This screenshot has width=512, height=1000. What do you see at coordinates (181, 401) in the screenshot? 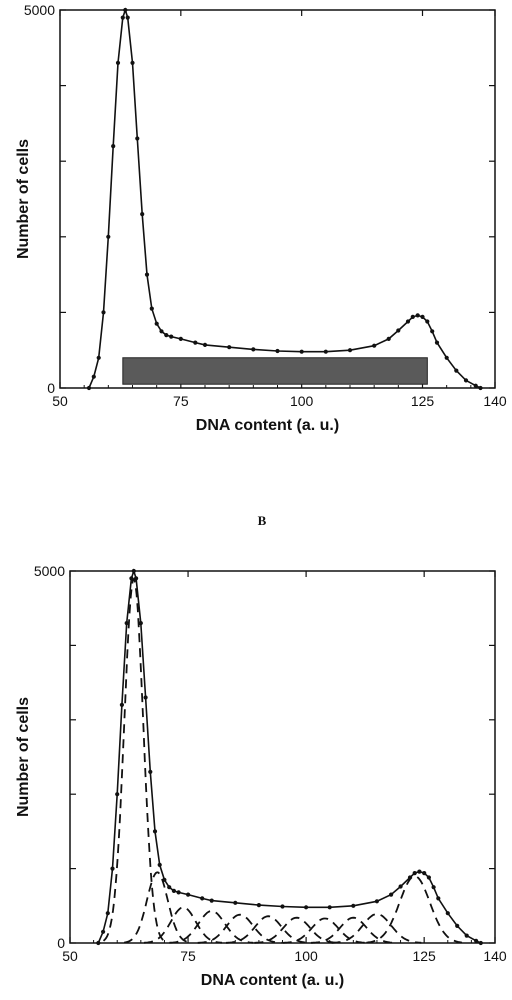
I see `top-x-tick-label: 75` at bounding box center [181, 401].